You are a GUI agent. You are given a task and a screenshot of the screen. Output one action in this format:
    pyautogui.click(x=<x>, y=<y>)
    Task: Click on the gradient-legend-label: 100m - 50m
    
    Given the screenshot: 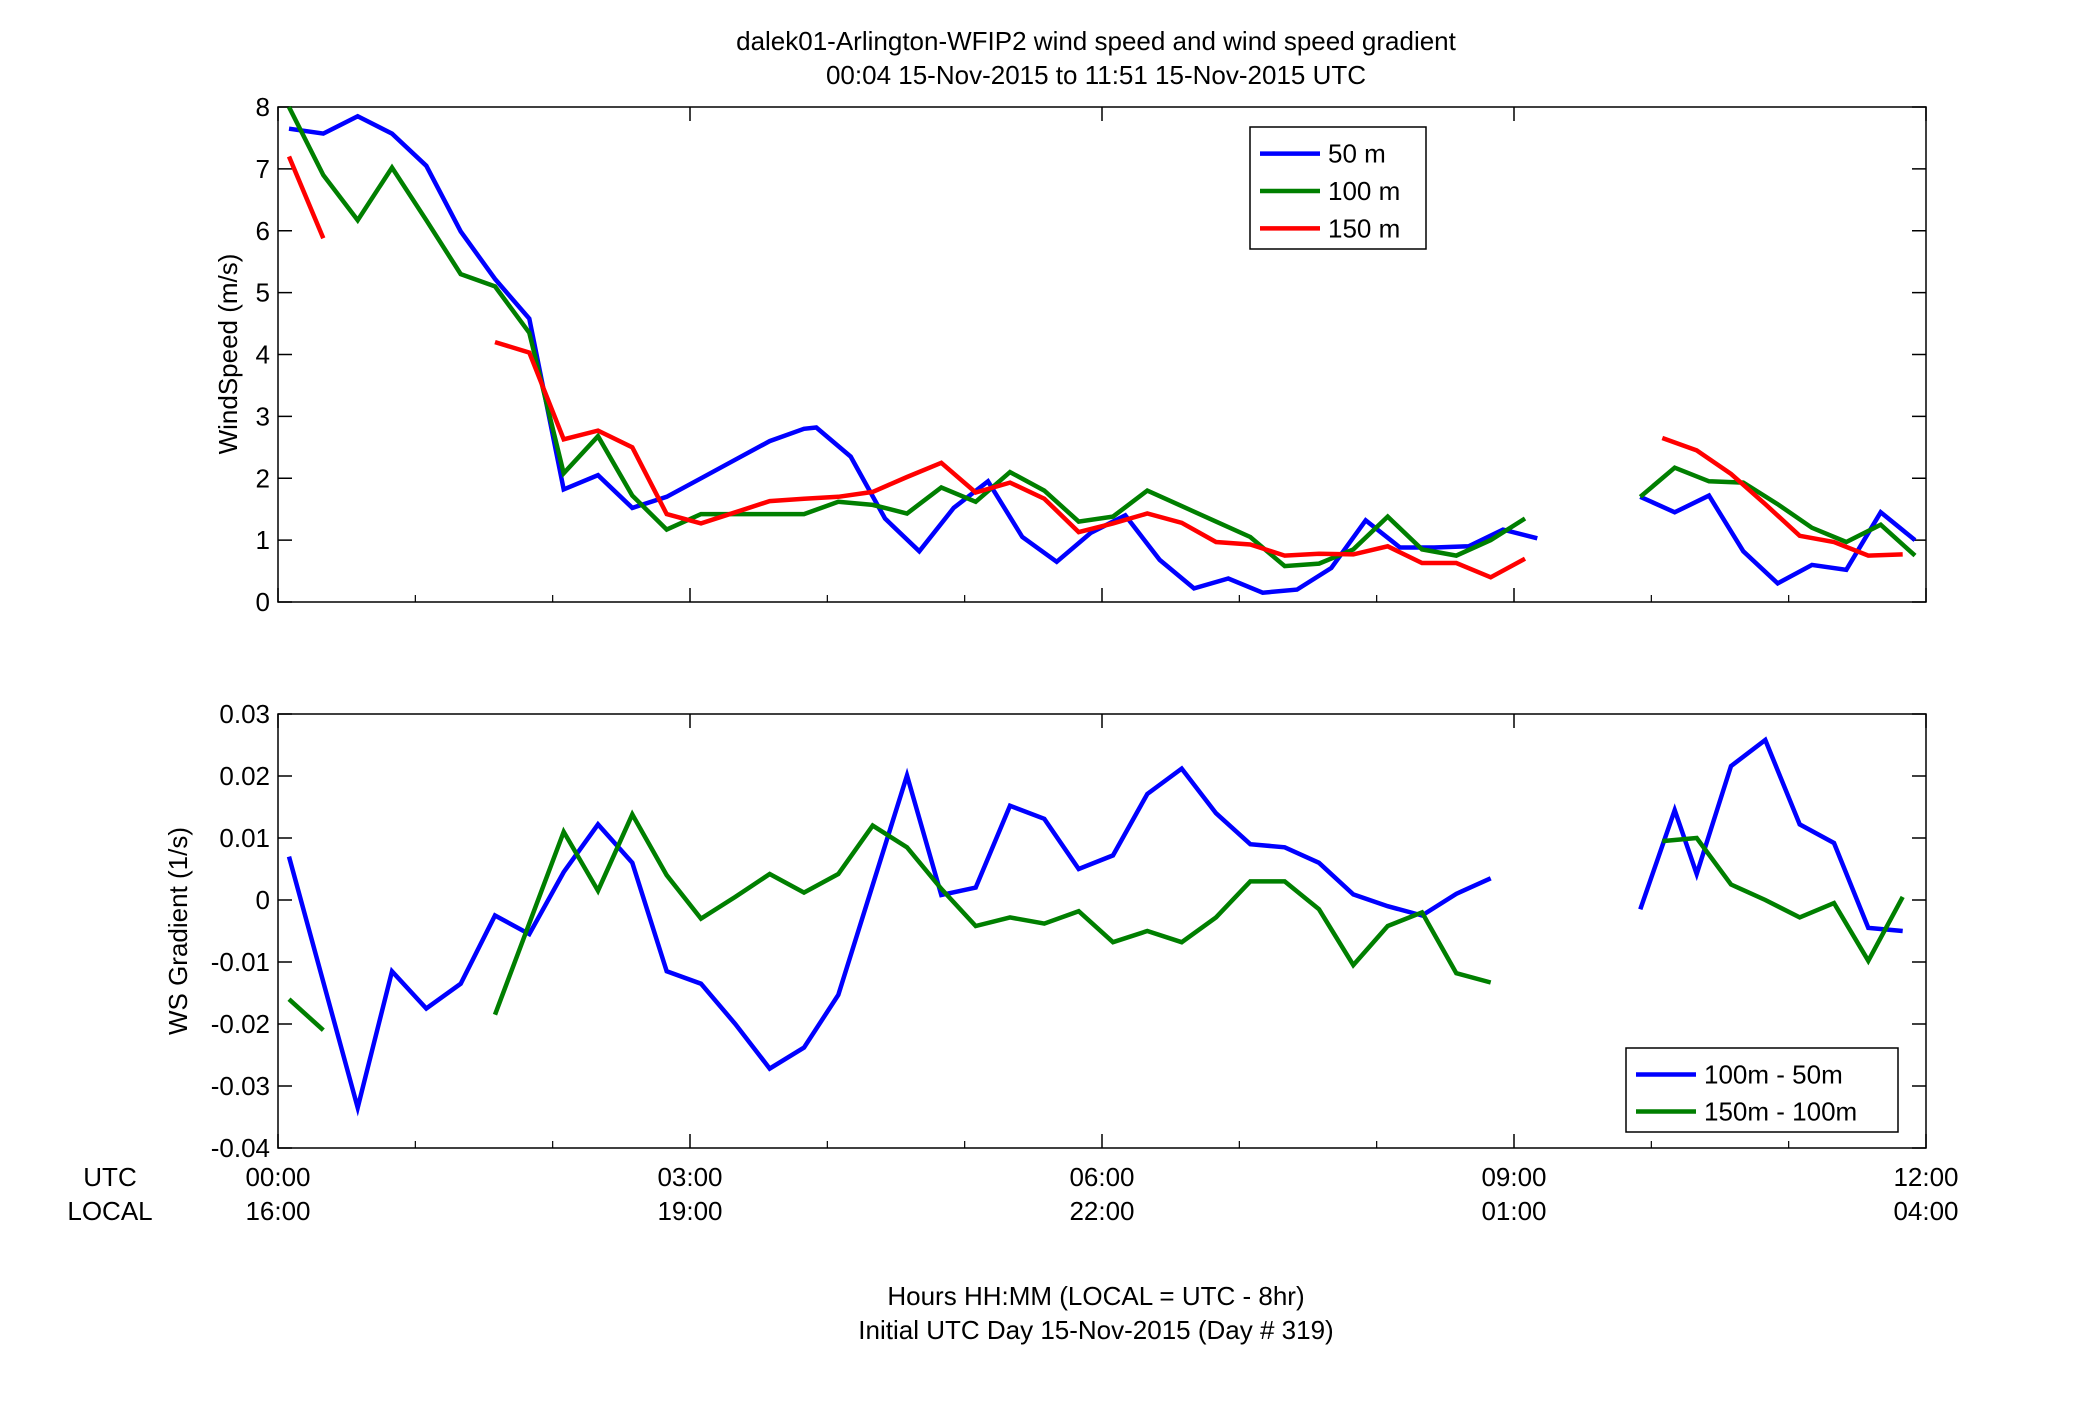 What is the action you would take?
    pyautogui.click(x=1773, y=1075)
    